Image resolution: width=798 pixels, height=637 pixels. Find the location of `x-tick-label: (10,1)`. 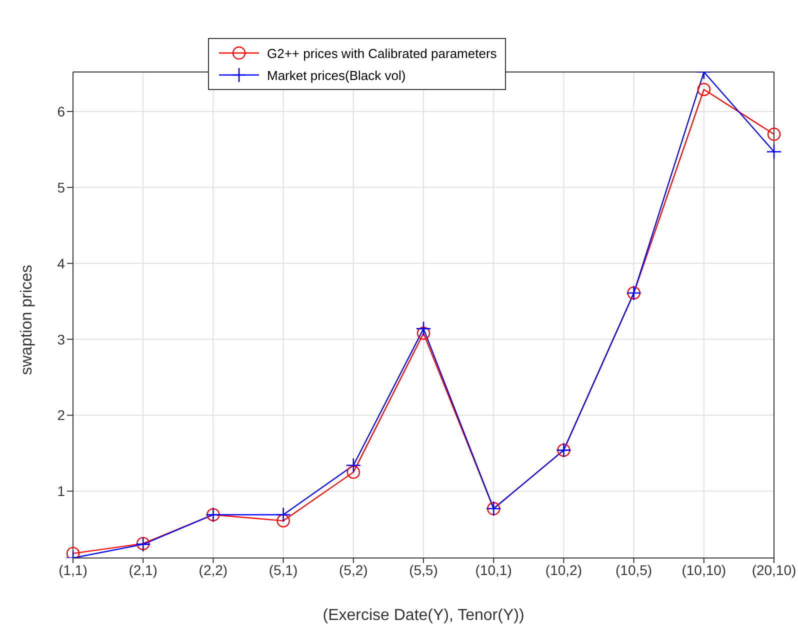

x-tick-label: (10,1) is located at coordinates (493, 570).